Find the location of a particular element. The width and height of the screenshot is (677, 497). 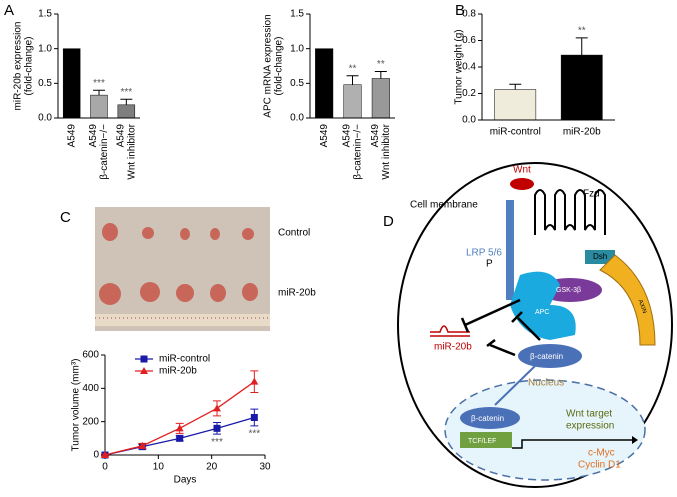

photo-bg is located at coordinates (182, 269).